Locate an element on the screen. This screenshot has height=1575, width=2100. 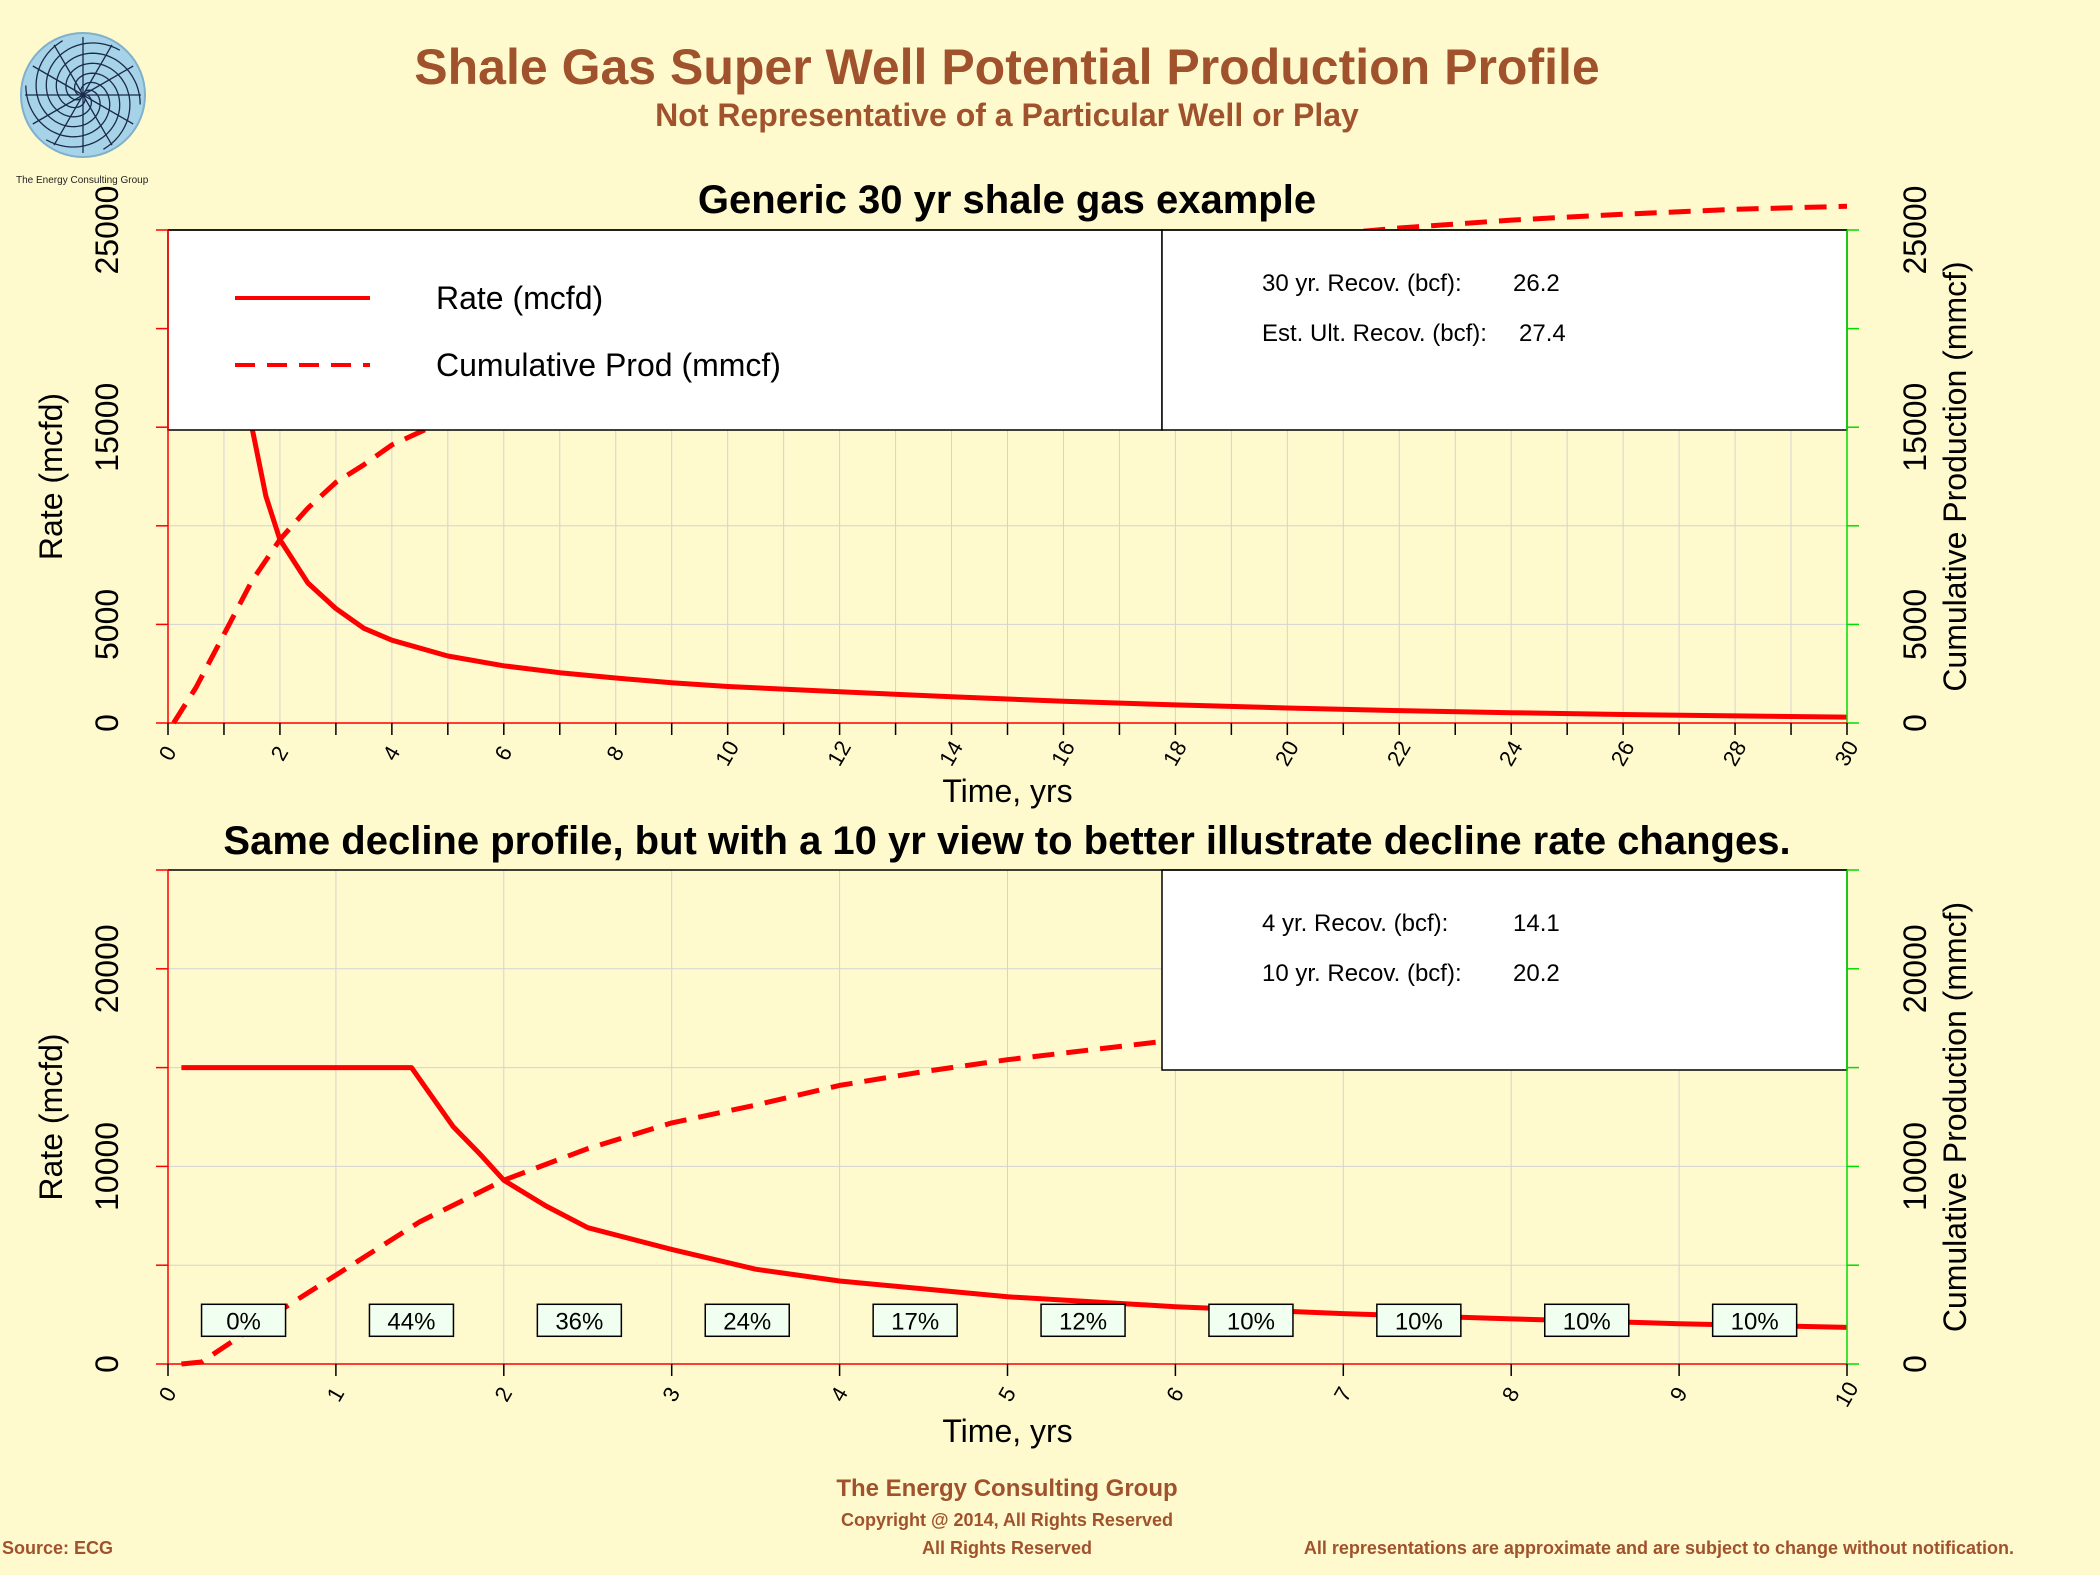
stat-label: 10 yr. Recov. (bcf): is located at coordinates (1362, 973).